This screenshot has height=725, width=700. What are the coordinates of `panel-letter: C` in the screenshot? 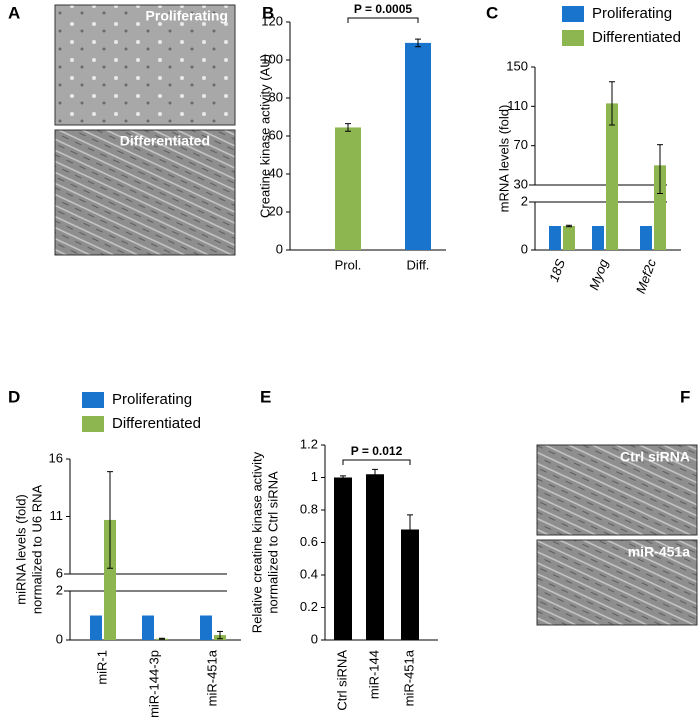 It's located at (492, 12).